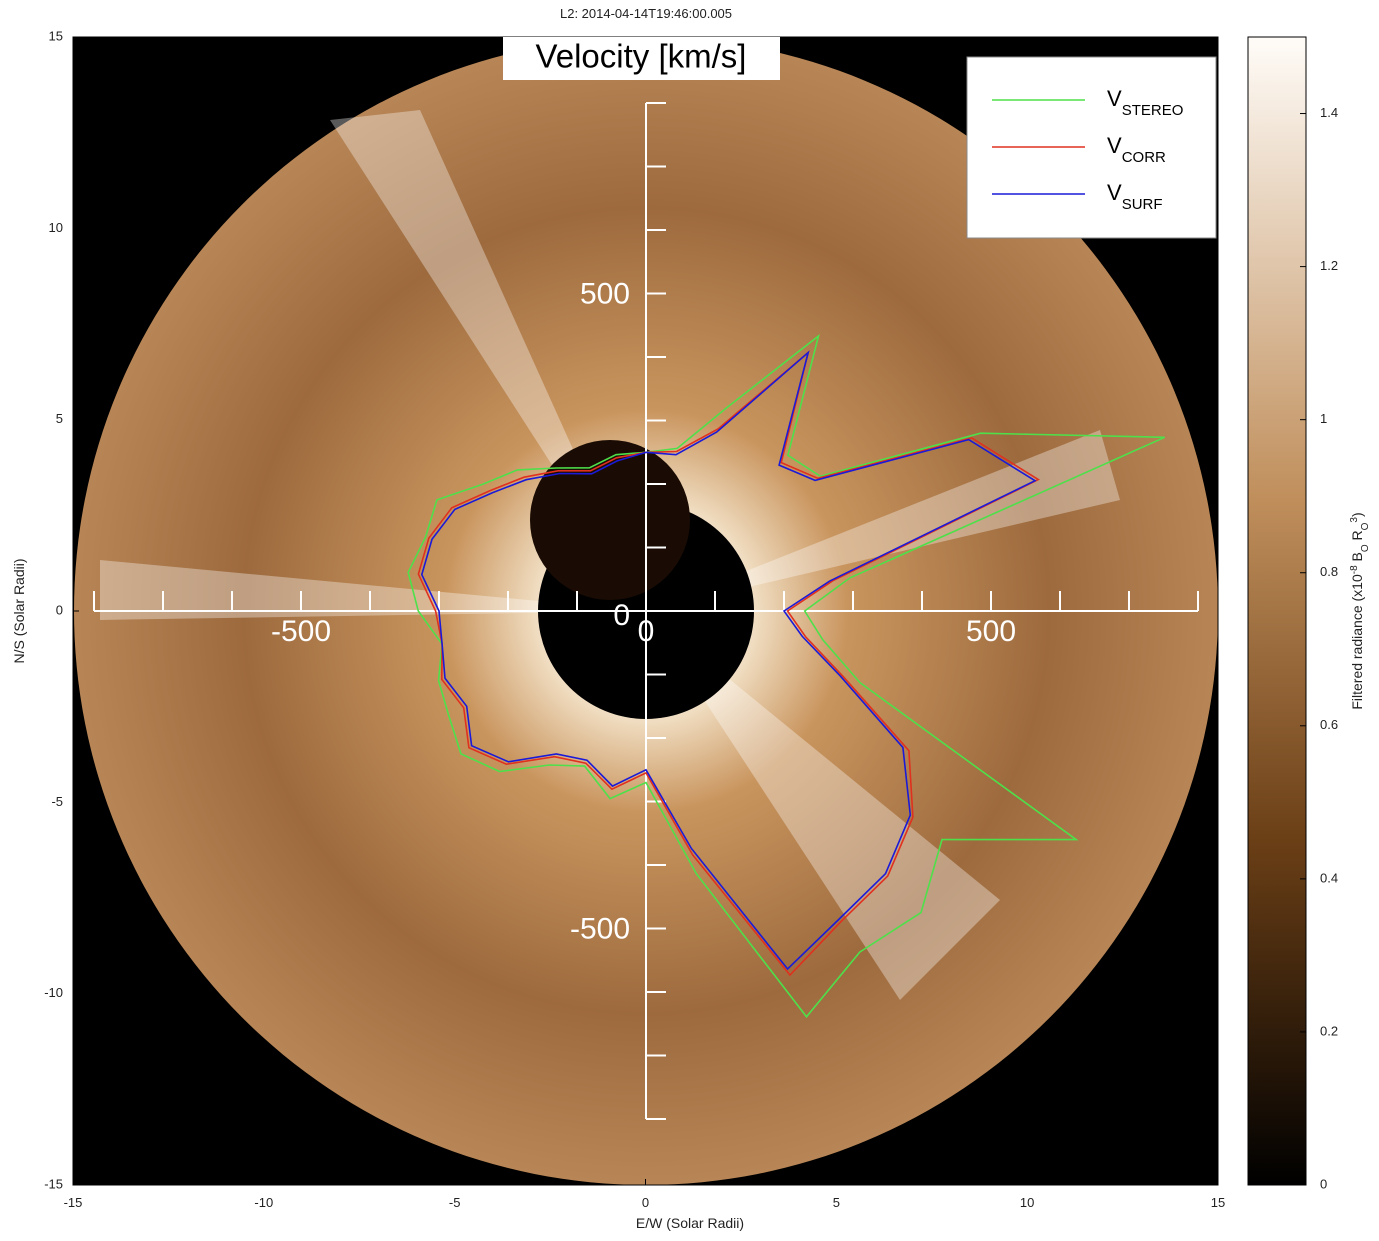 This screenshot has width=1379, height=1241. I want to click on legend-label: VSURF, so click(1135, 196).